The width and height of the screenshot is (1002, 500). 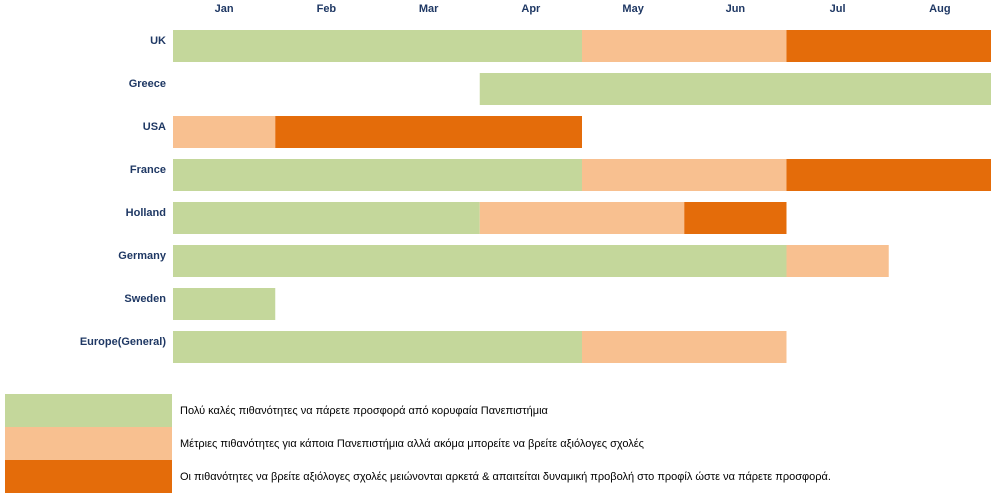 What do you see at coordinates (145, 299) in the screenshot?
I see `country-label-sweden: Sweden` at bounding box center [145, 299].